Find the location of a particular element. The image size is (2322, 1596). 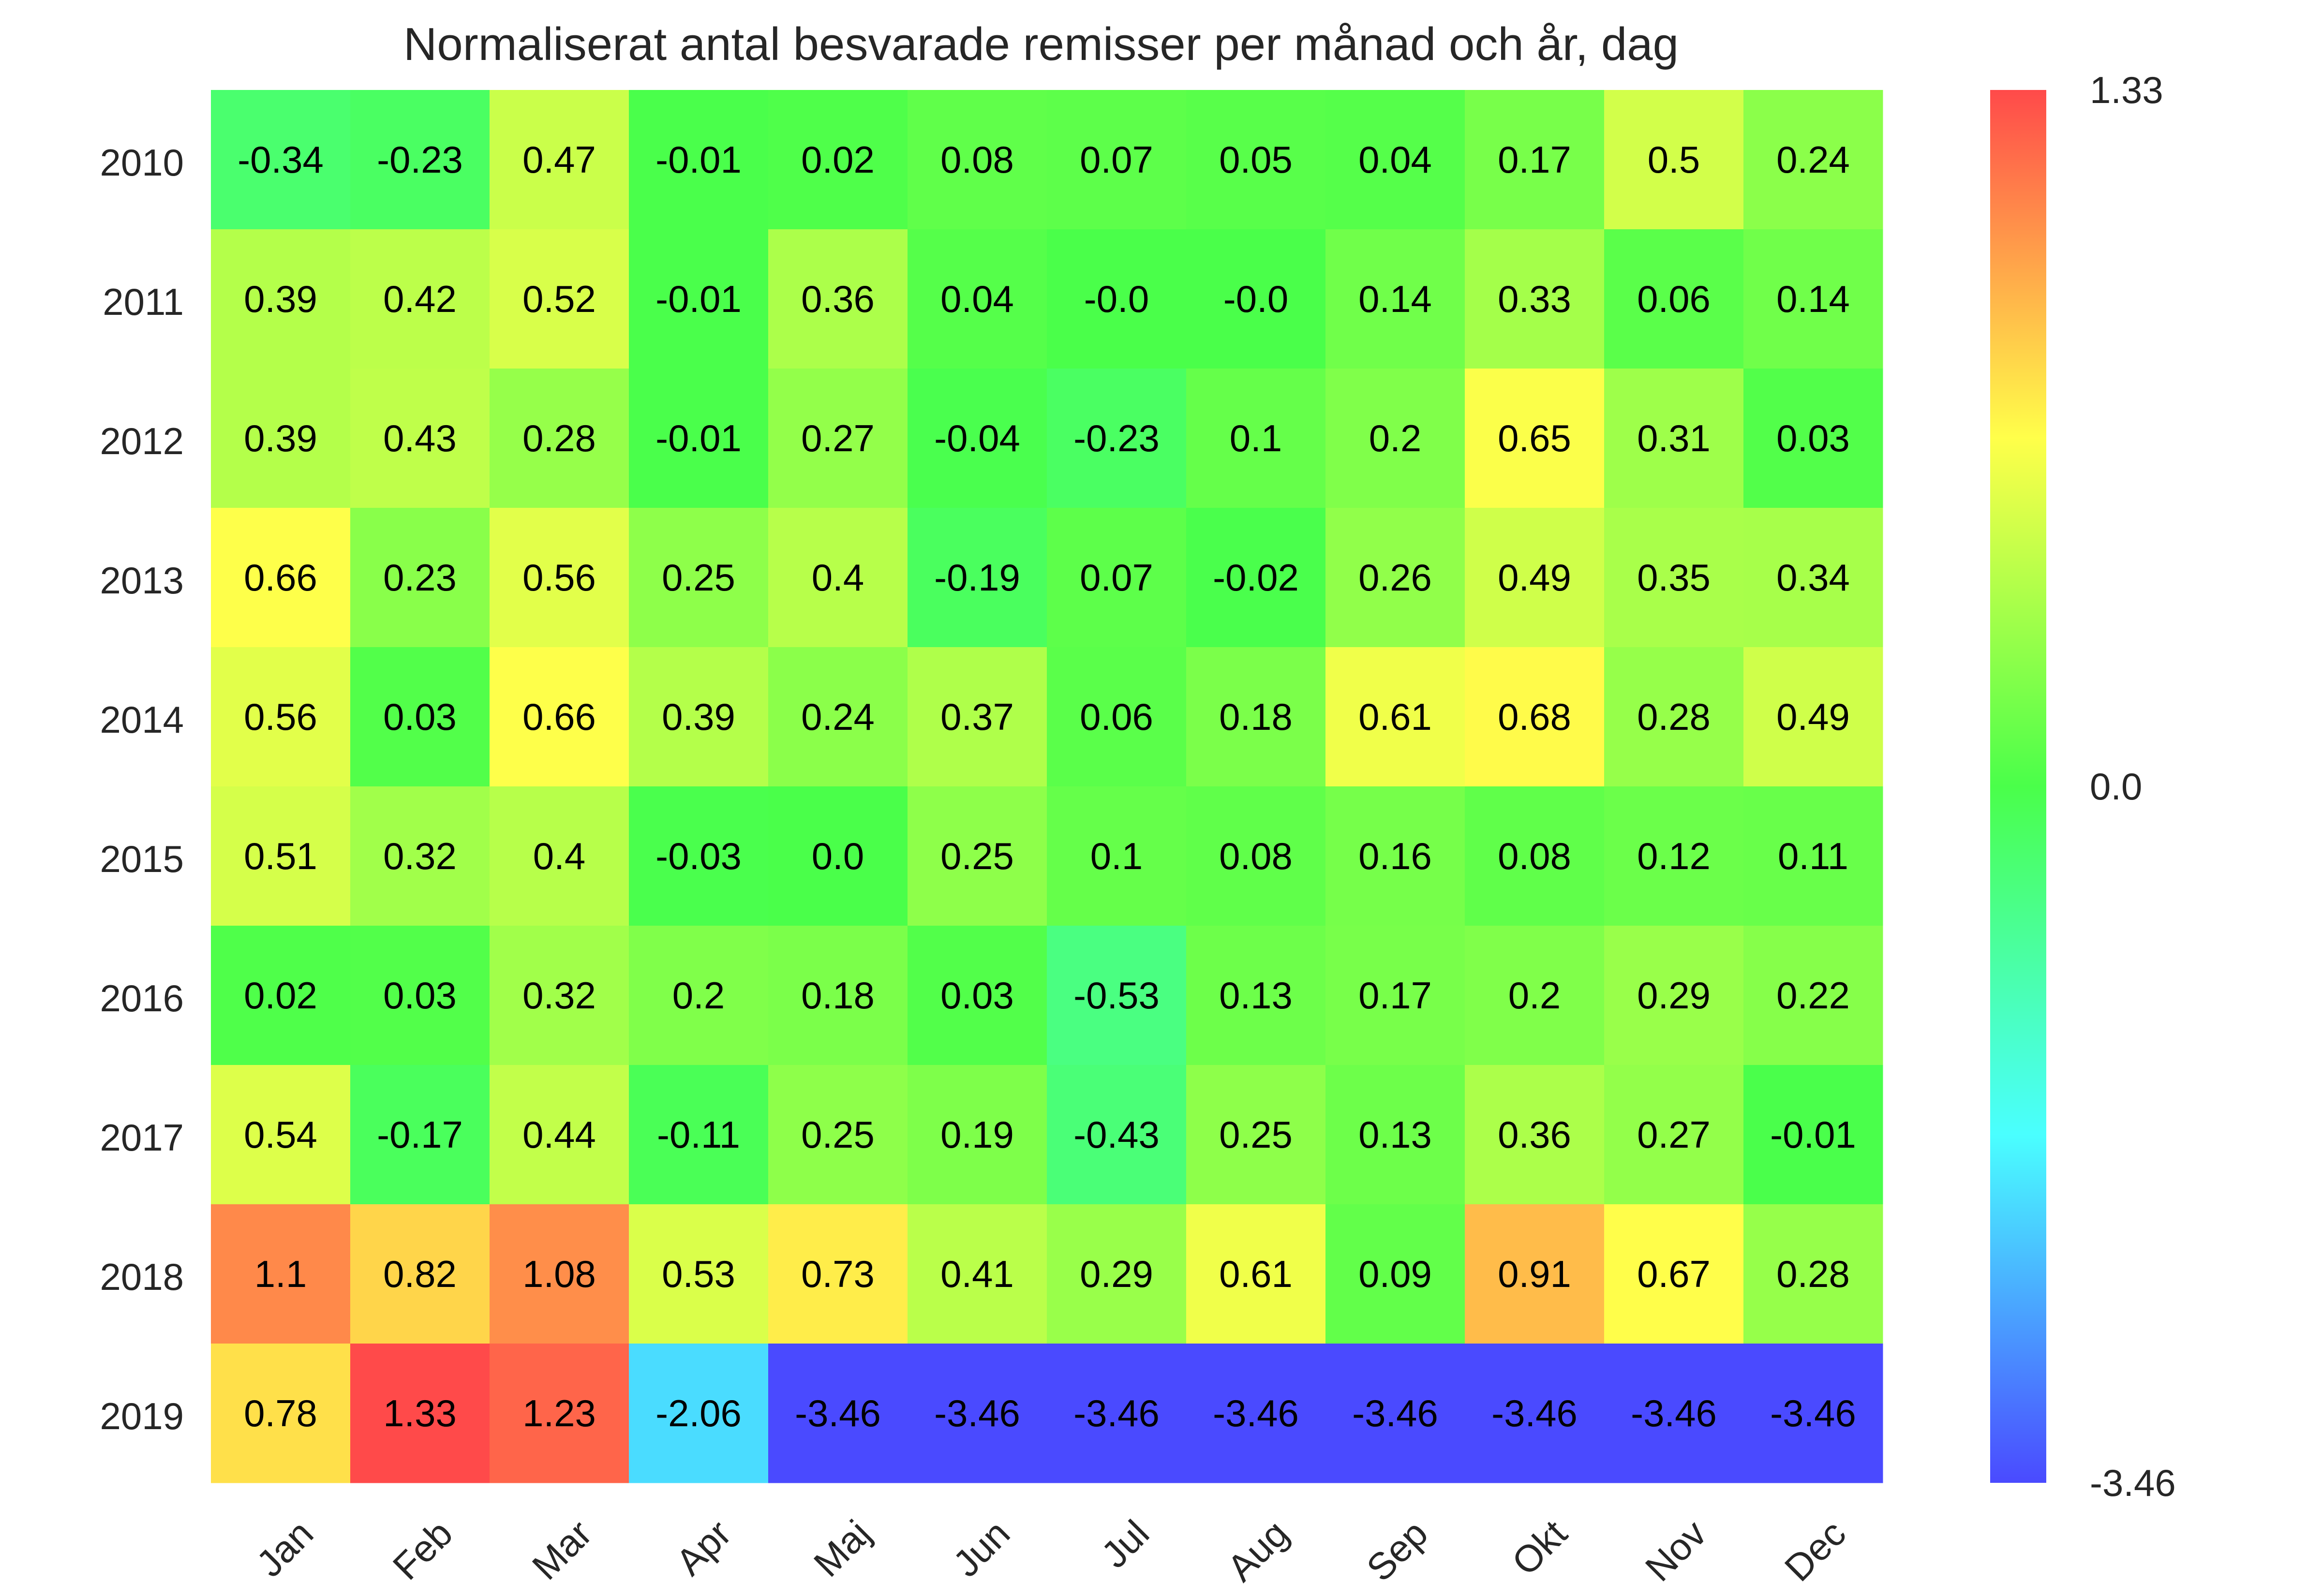

heatmap-cell-label: 0.06 is located at coordinates (1116, 716).